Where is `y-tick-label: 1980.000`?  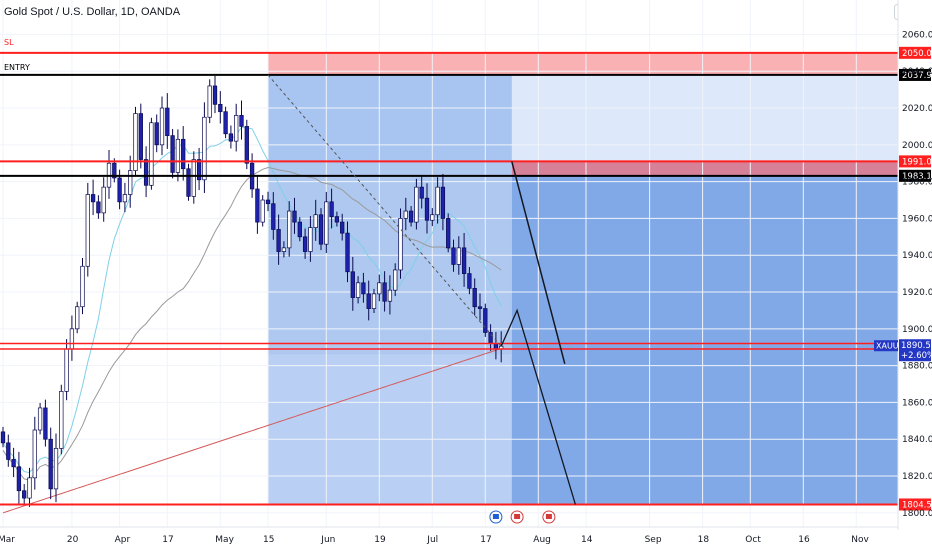
y-tick-label: 1980.000 is located at coordinates (917, 183).